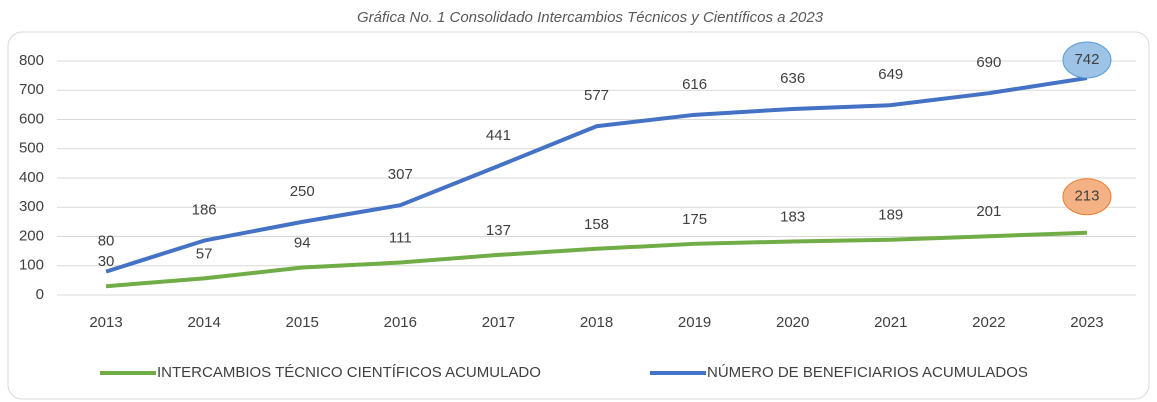  Describe the element at coordinates (40, 294) in the screenshot. I see `y-tick-label: 0` at that location.